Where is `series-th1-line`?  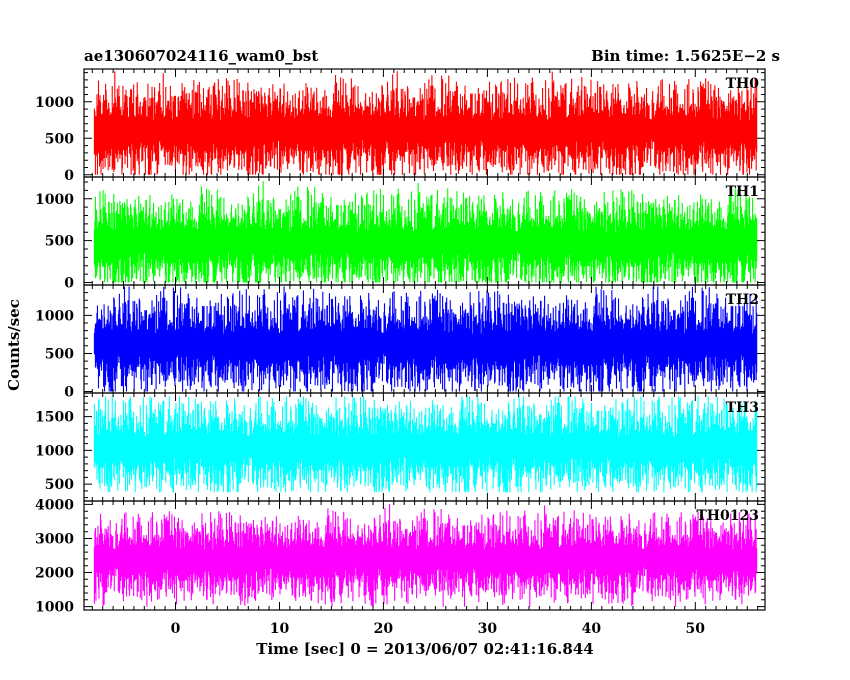
series-th1-line is located at coordinates (425, 232).